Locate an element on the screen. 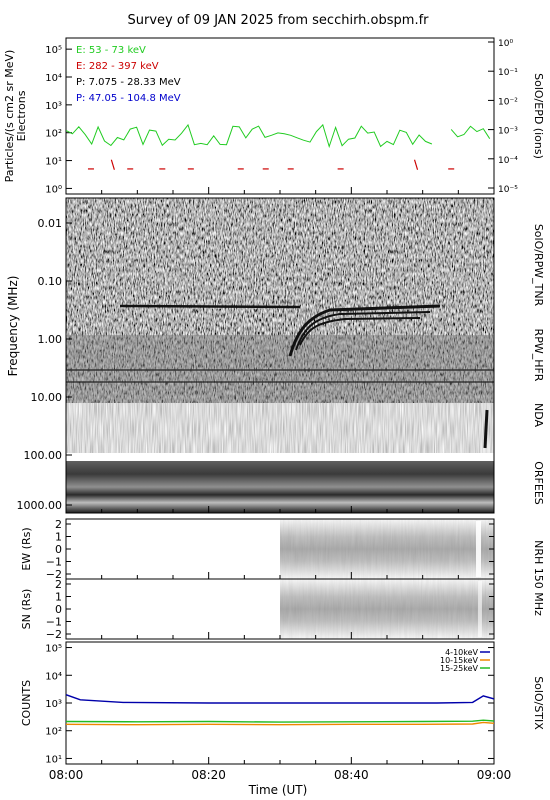 This screenshot has height=800, width=550. time-tick-label: 08:40 is located at coordinates (351, 775).